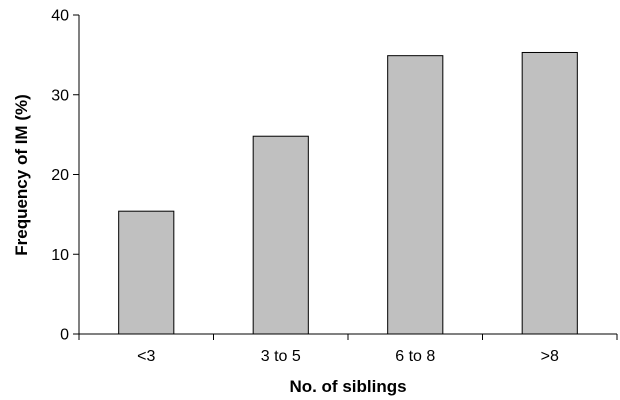 The height and width of the screenshot is (400, 620). I want to click on y-tick-label: 30, so click(60, 95).